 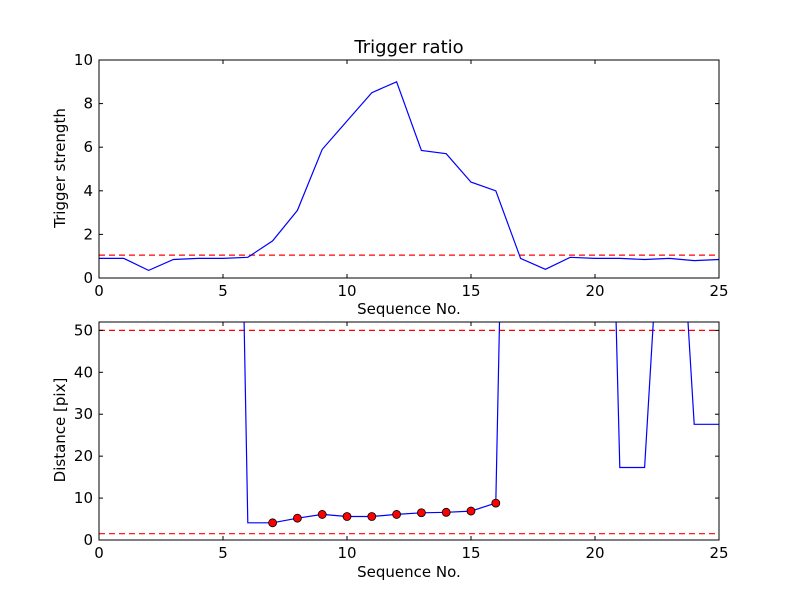 What do you see at coordinates (408, 47) in the screenshot?
I see `chart-title: Trigger ratio` at bounding box center [408, 47].